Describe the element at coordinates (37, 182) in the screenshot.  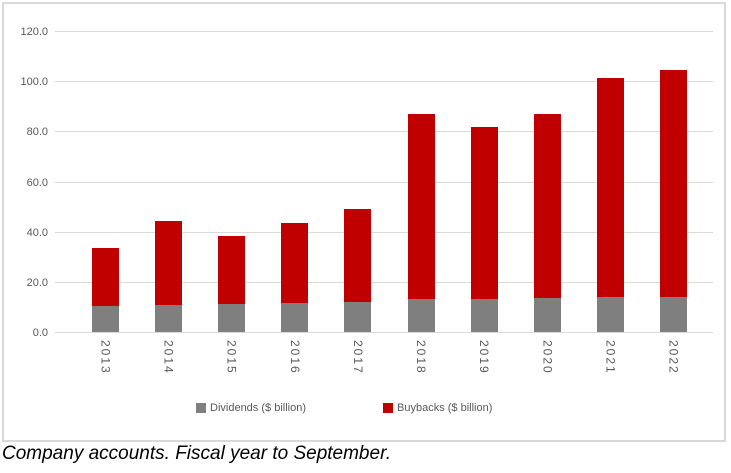
I see `y-tick-label: 60.0` at that location.